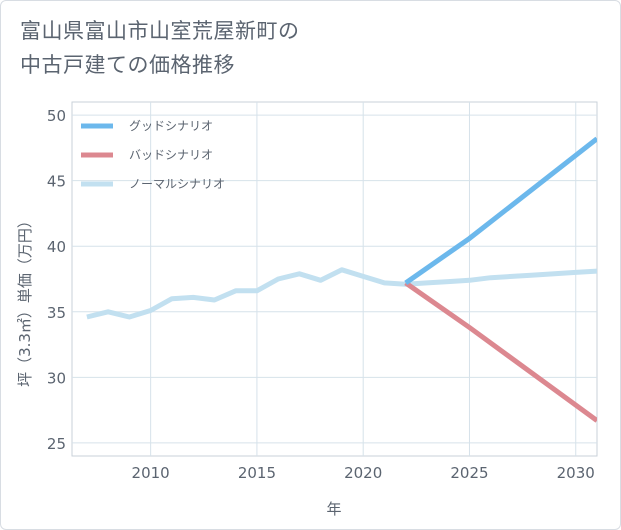 The image size is (621, 530). Describe the element at coordinates (333, 509) in the screenshot. I see `x-axis-label: 年` at that location.